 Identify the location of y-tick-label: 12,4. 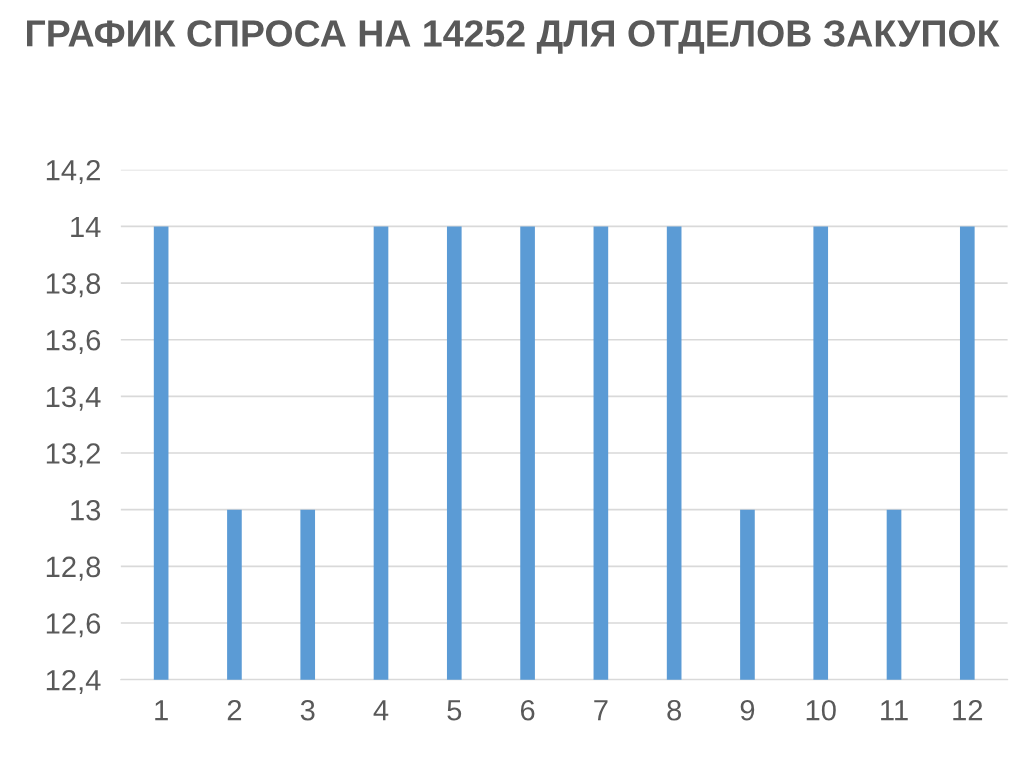
(73, 681).